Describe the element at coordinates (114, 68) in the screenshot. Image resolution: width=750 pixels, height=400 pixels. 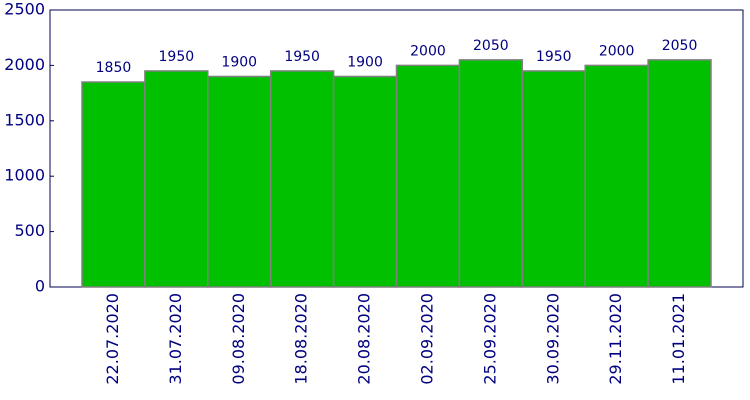
I see `value-label: 1850` at that location.